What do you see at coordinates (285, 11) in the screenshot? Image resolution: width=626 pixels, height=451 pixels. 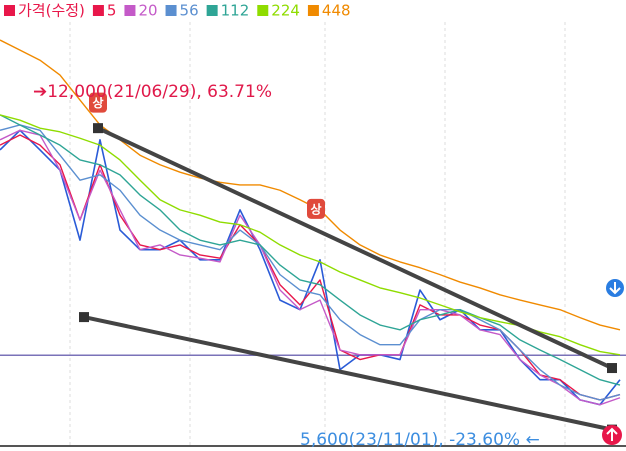 I see `legend-label: 224` at bounding box center [285, 11].